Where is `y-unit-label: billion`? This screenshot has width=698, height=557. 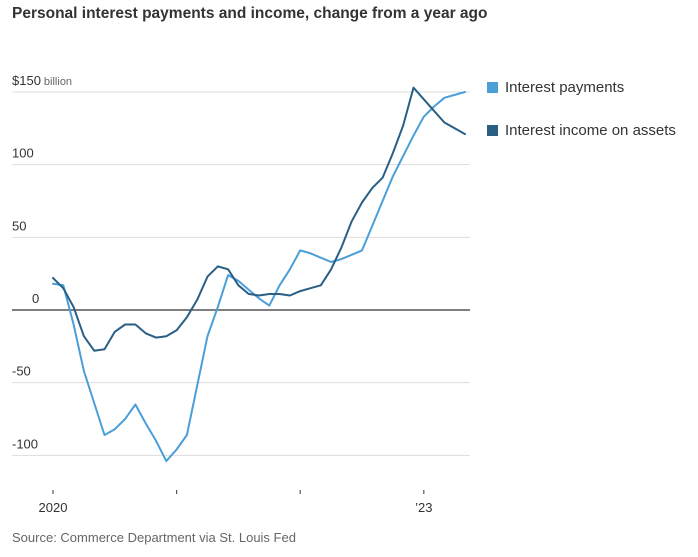 y-unit-label: billion is located at coordinates (58, 82).